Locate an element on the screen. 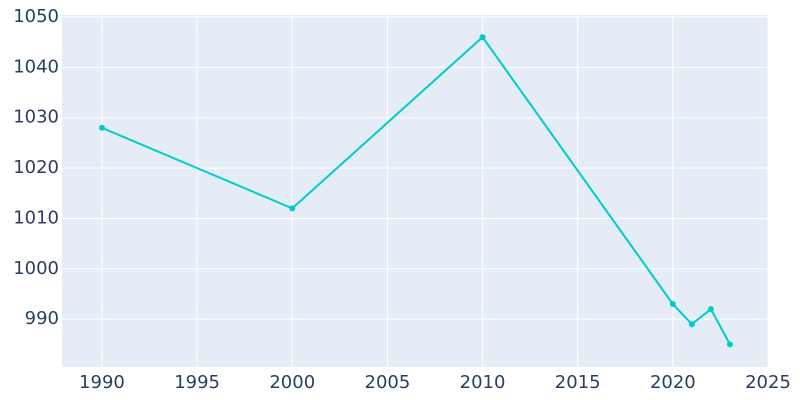 This screenshot has height=400, width=800. y-tick-label: 1040 is located at coordinates (36, 66).